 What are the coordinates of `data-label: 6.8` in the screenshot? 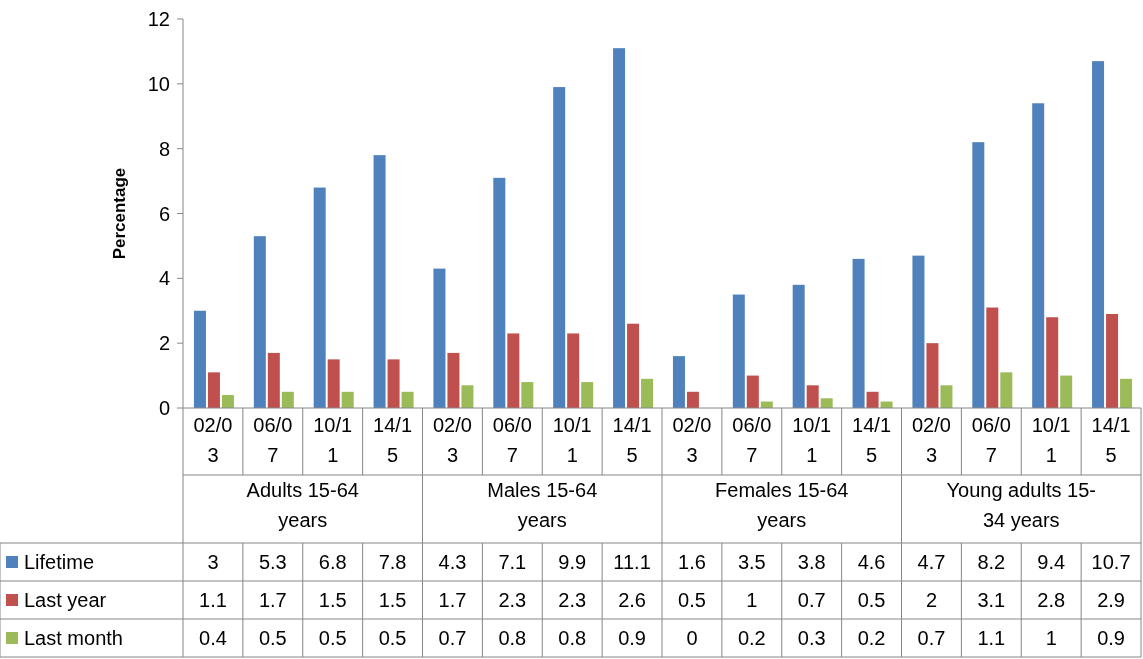 It's located at (332, 562).